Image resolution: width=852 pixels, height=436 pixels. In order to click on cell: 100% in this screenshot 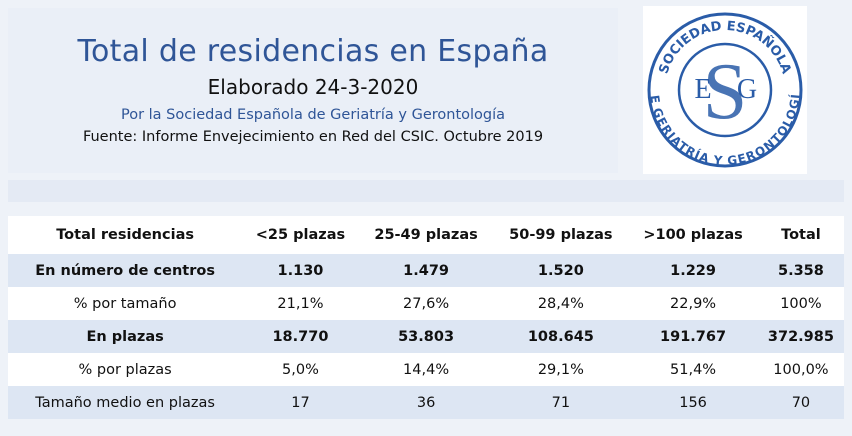, I will do `click(801, 303)`.